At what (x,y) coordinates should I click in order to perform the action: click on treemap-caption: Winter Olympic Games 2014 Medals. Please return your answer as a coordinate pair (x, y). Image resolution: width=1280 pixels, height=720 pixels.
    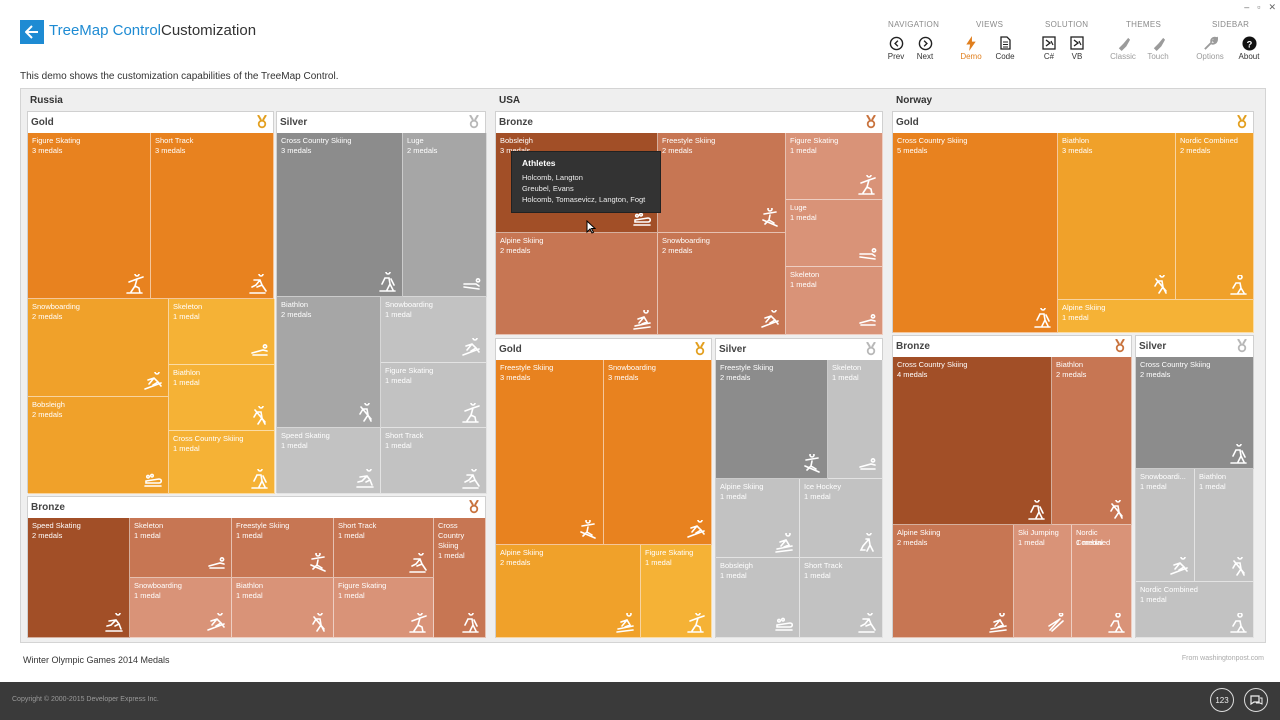
    Looking at the image, I should click on (96, 660).